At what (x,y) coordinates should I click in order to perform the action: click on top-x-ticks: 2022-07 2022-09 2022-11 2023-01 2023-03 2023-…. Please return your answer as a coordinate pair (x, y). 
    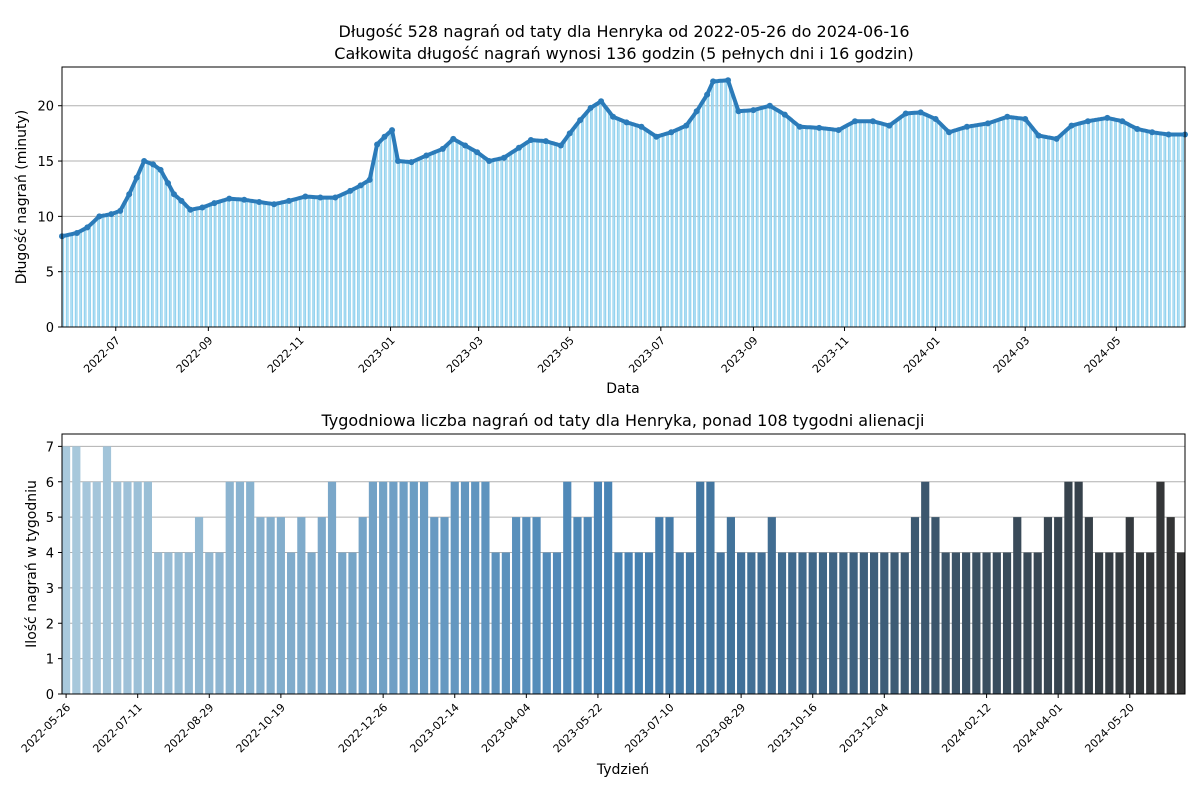
    Looking at the image, I should click on (602, 351).